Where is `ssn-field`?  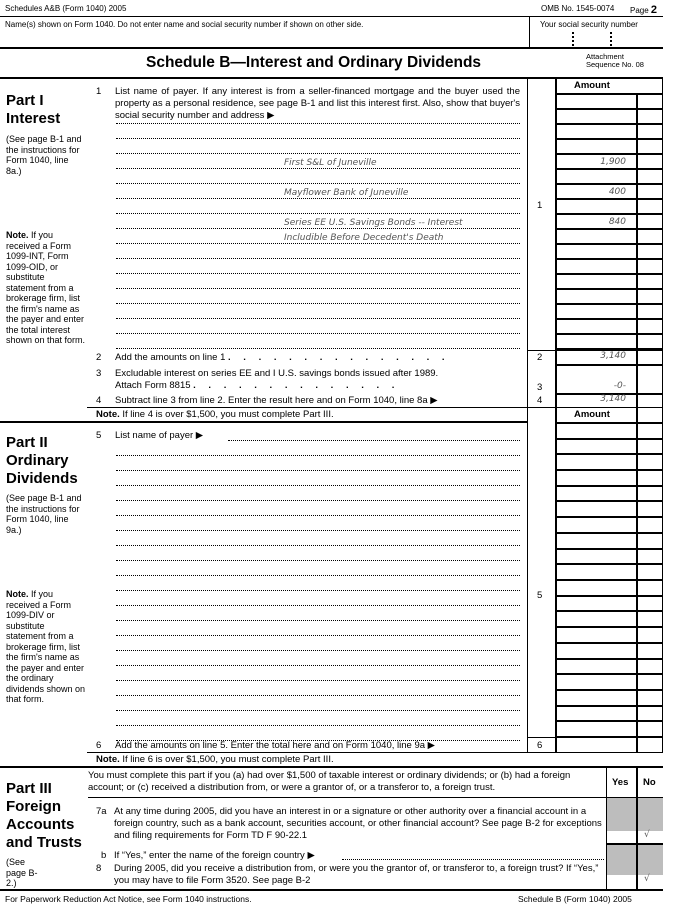 ssn-field is located at coordinates (597, 38).